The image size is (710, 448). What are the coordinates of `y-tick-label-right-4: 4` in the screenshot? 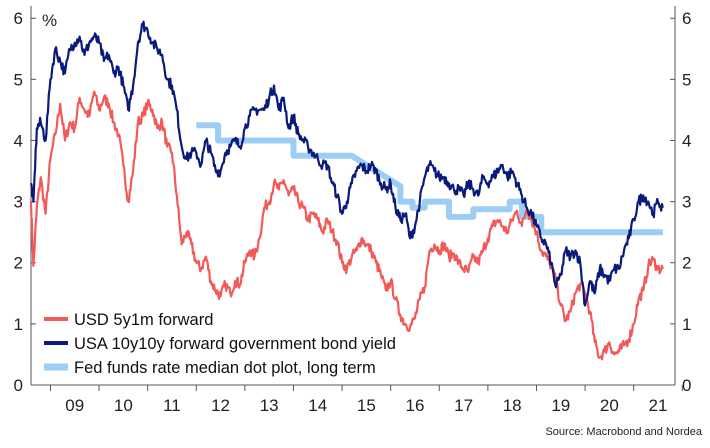 It's located at (686, 140).